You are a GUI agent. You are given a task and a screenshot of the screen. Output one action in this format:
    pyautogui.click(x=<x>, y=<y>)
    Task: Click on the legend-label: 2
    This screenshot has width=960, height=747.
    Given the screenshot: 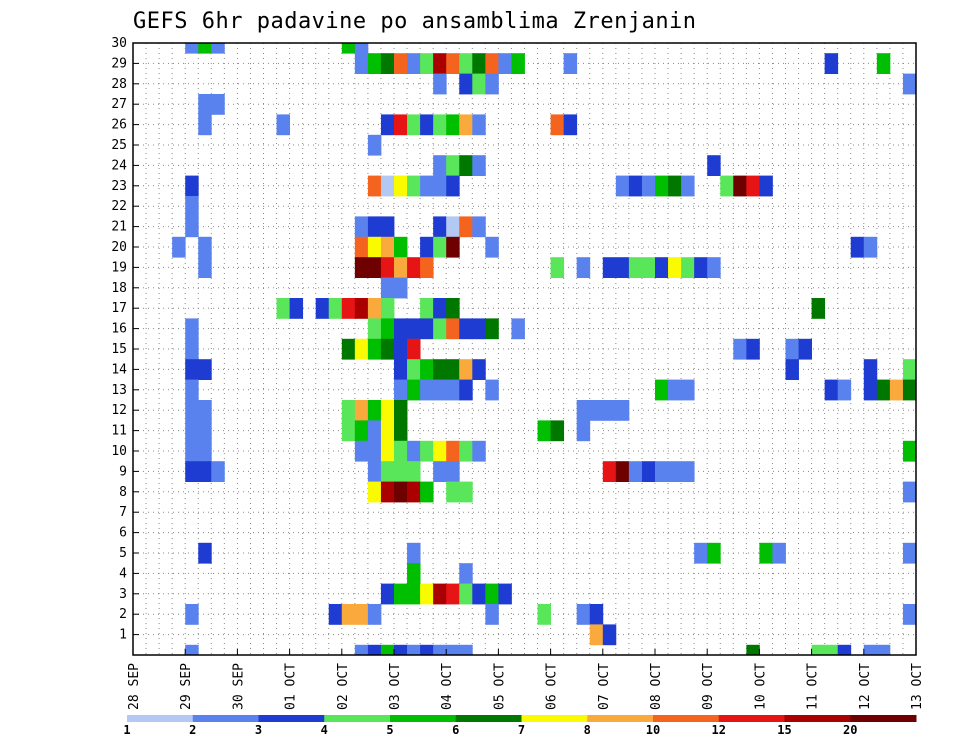 What is the action you would take?
    pyautogui.click(x=192, y=730)
    